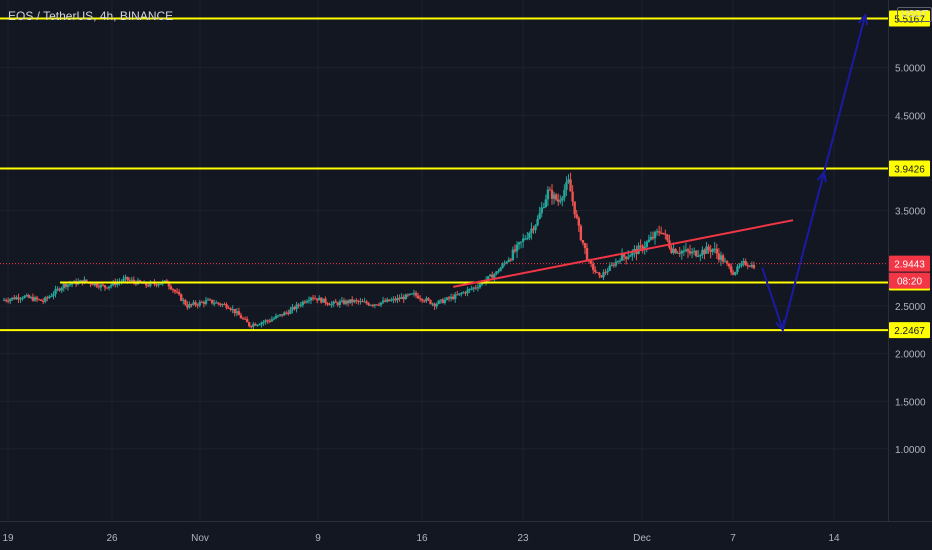 This screenshot has width=932, height=550. I want to click on arrow-head-up, so click(863, 19).